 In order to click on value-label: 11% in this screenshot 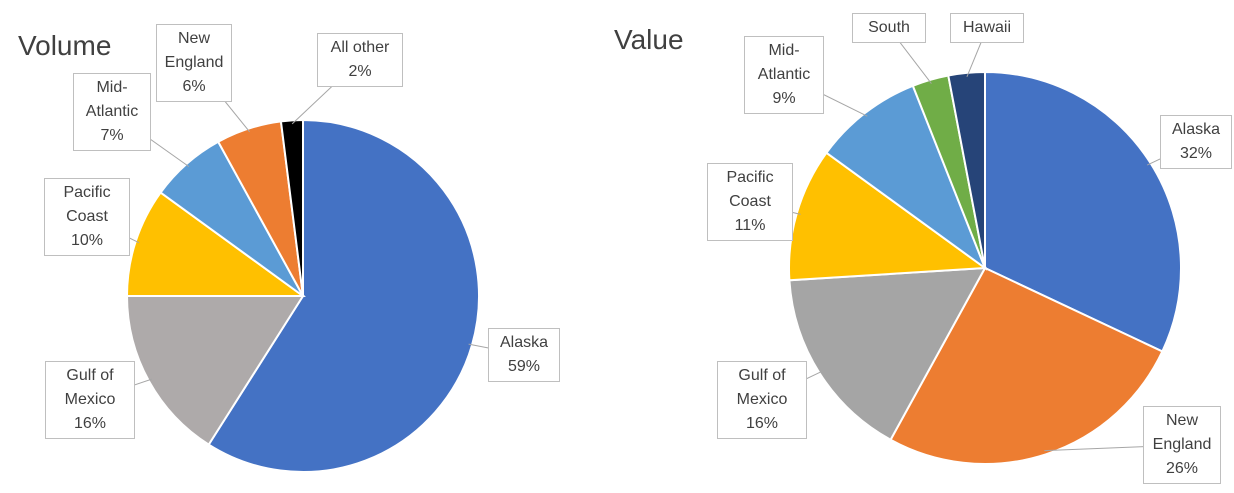, I will do `click(750, 225)`.